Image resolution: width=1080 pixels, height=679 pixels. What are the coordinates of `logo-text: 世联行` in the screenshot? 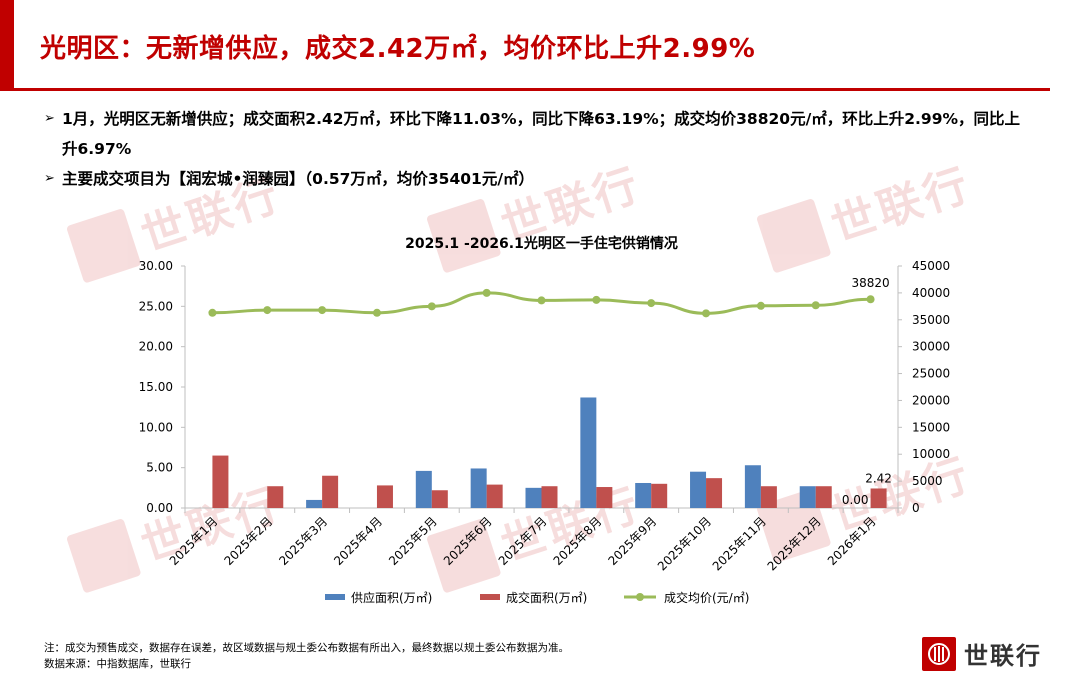 It's located at (1003, 656).